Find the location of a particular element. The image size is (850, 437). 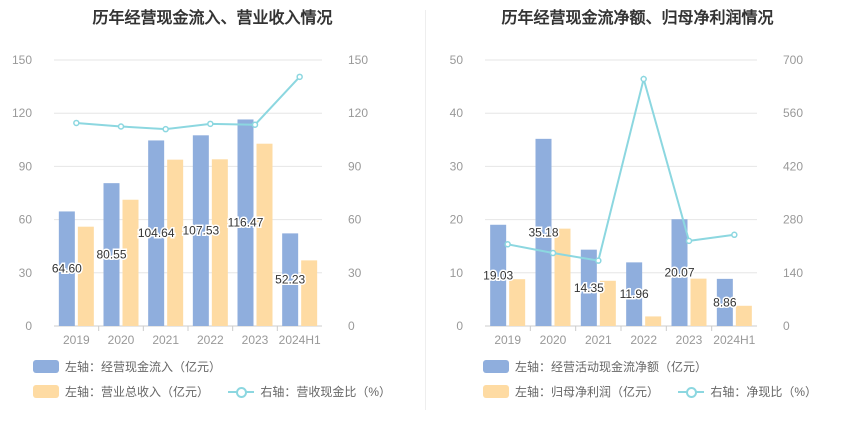

left-axis-tick-label: 90 is located at coordinates (26, 166).